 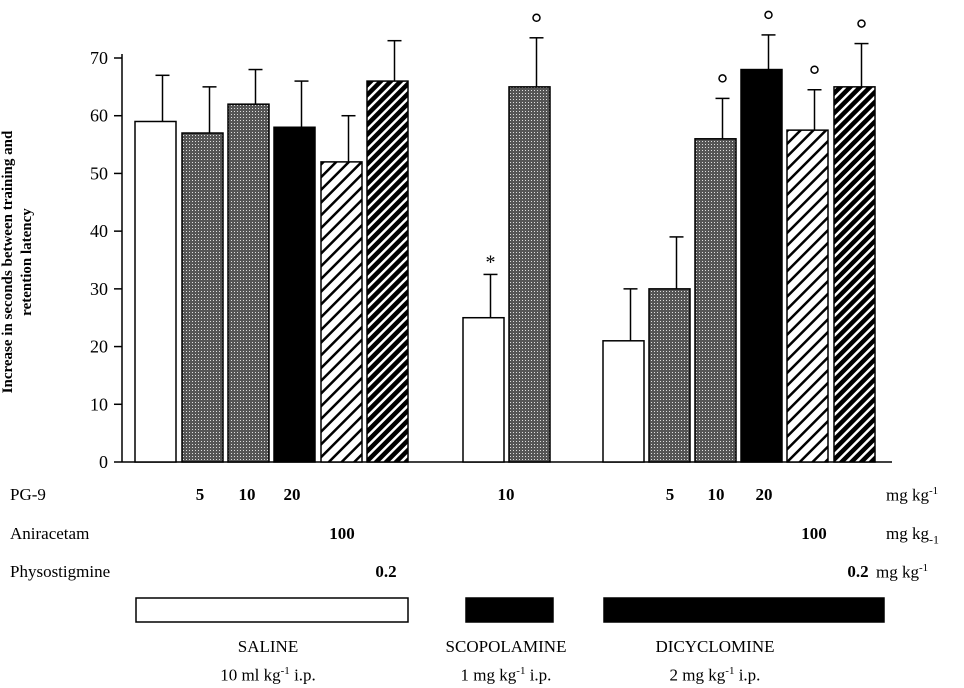 I want to click on group-dose-text: 1 mg kg, so click(x=488, y=675).